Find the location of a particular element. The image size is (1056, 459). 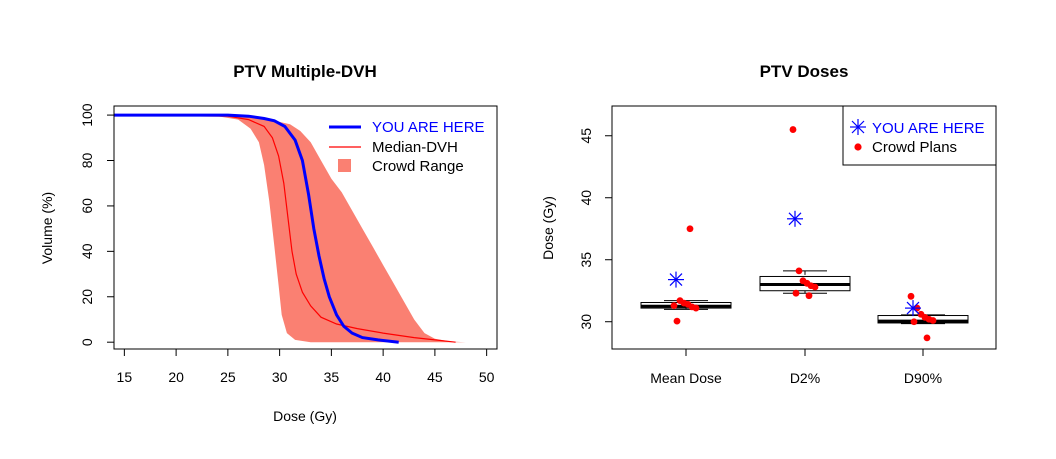

doses-y-tick-label: 40 is located at coordinates (586, 198).